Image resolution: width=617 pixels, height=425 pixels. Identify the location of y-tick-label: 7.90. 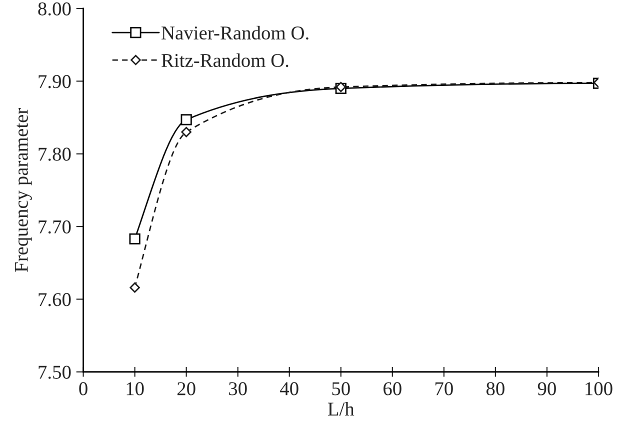
(54, 81).